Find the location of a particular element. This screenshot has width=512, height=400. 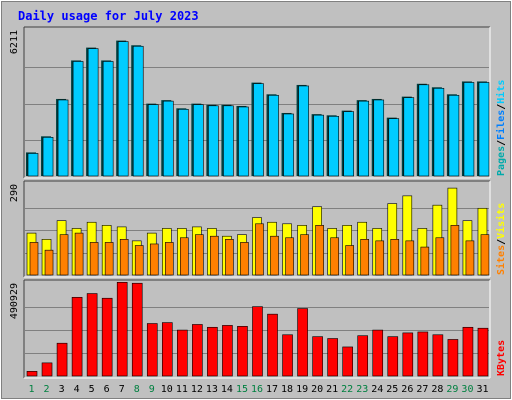

x-tick-label-day-21: 21 is located at coordinates (332, 389).